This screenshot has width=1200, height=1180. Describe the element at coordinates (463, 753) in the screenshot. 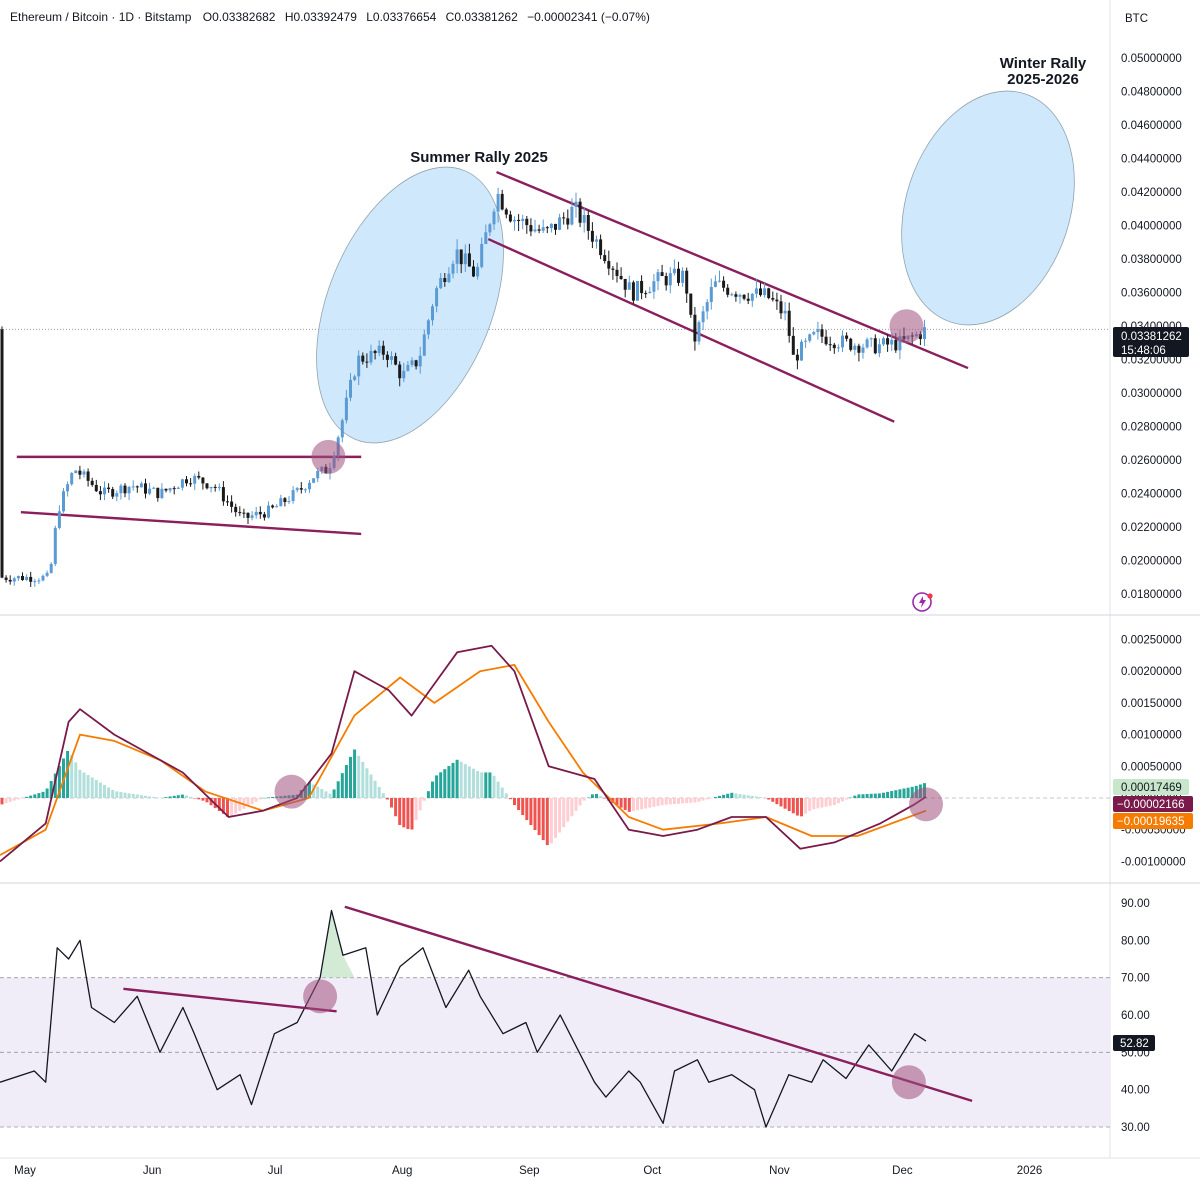

I see `macd-line` at that location.